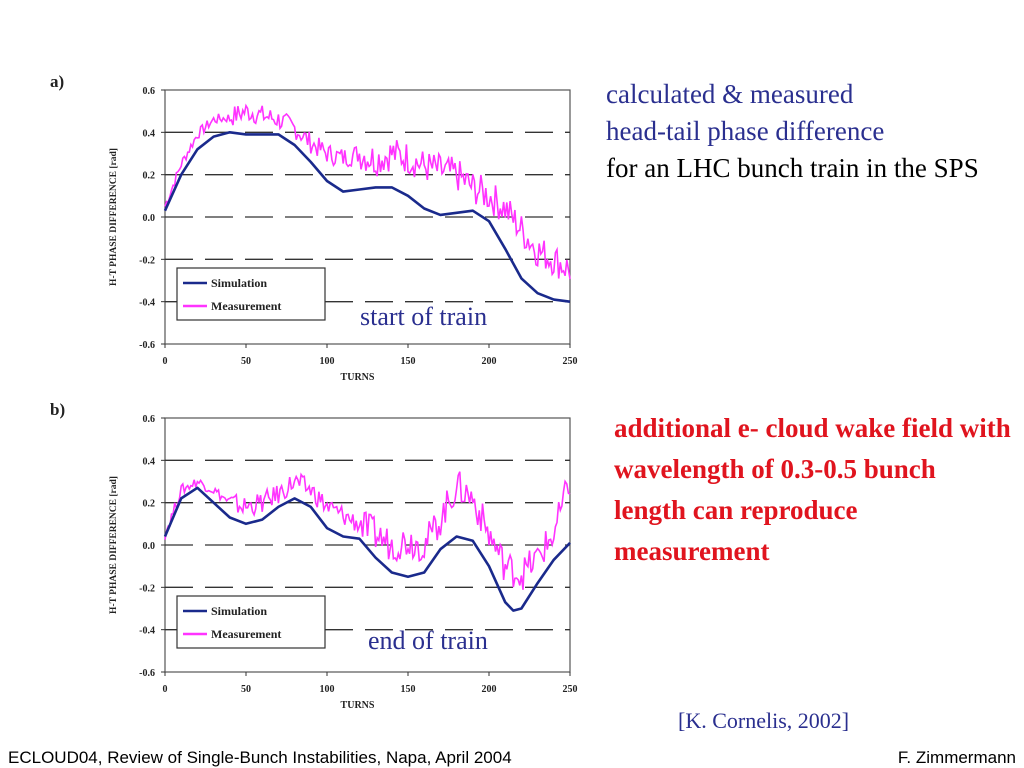  I want to click on start-of-train-label: start of train, so click(424, 316).